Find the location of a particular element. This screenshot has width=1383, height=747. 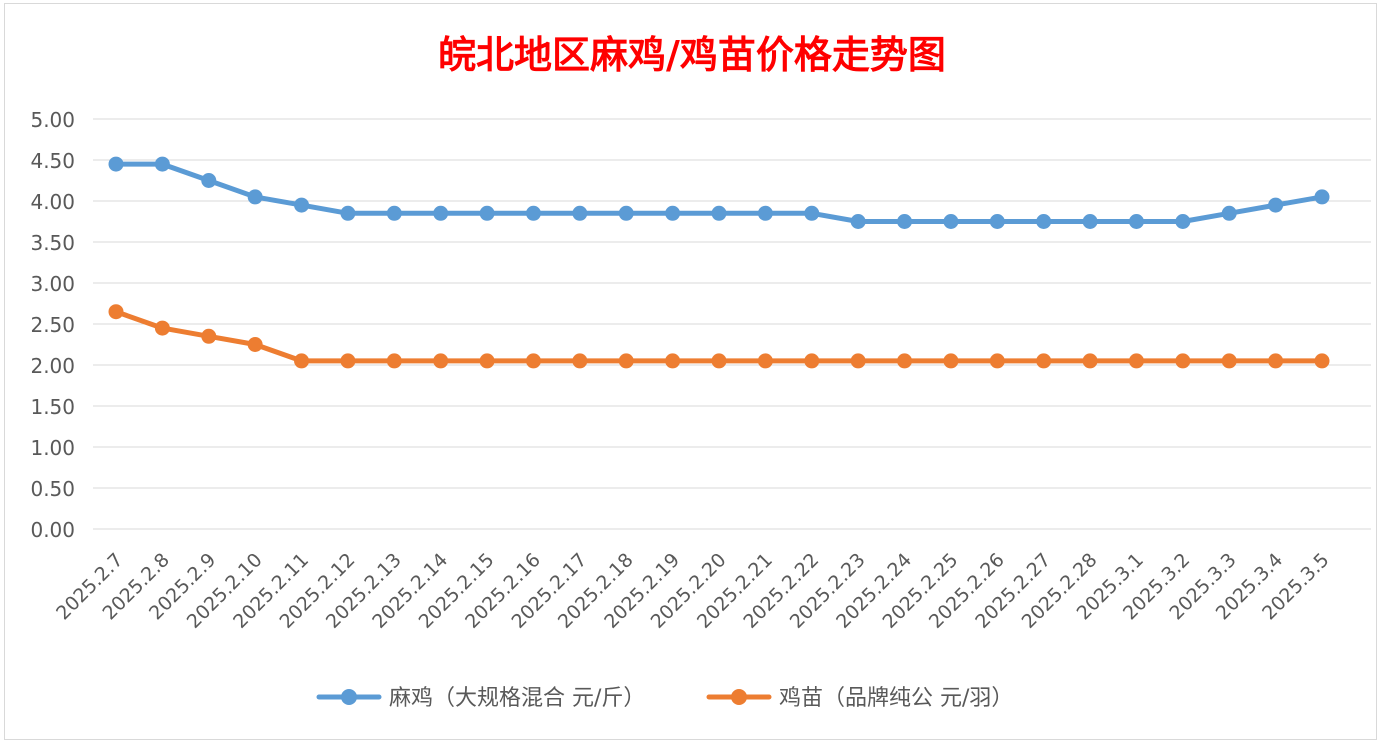

legend-item-1: 鸡苗（品牌纯公 元/羽） is located at coordinates (859, 698).